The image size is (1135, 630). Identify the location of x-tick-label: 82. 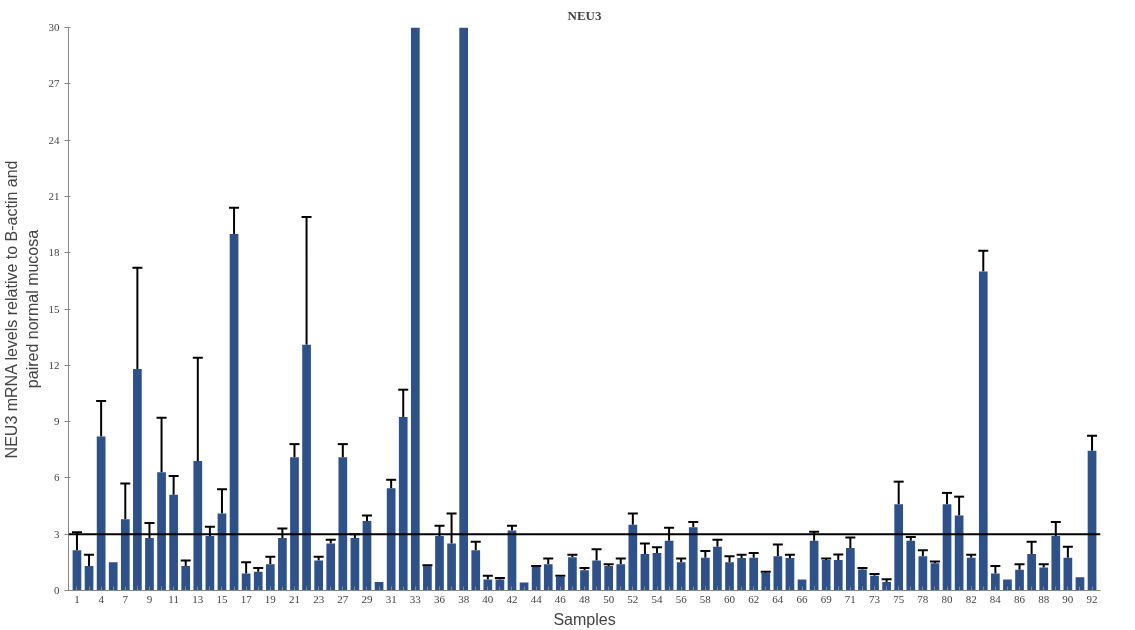
(971, 598).